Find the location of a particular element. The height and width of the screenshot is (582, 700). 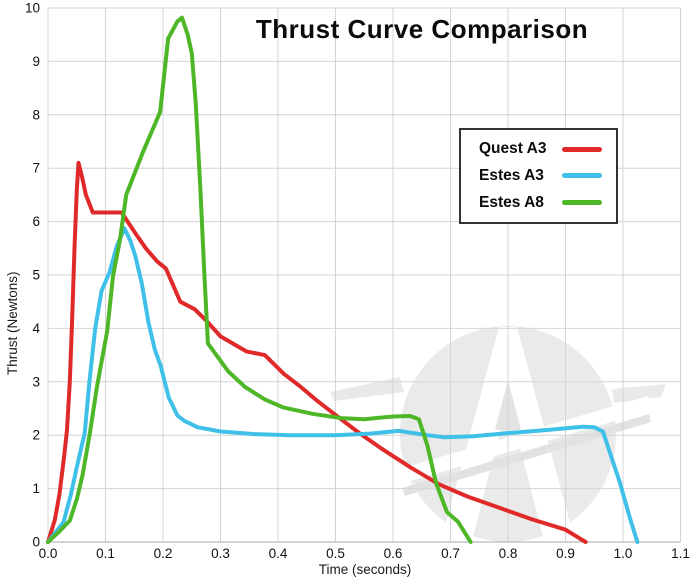

x-tick-label: 0.9 is located at coordinates (565, 553).